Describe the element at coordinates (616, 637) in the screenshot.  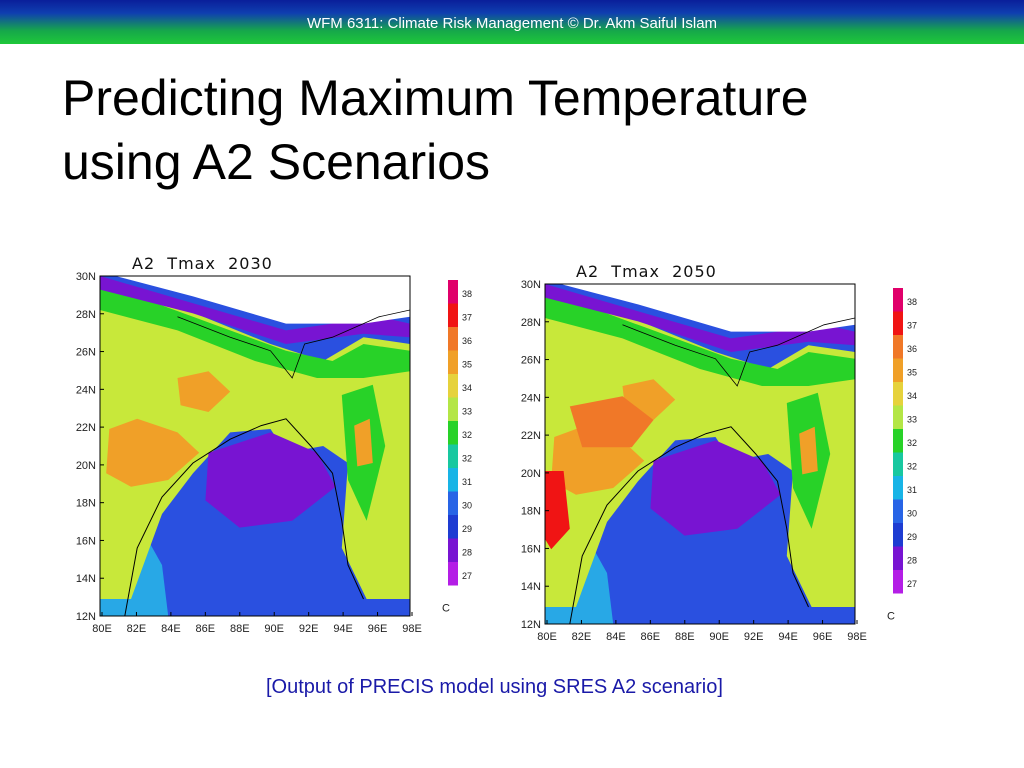
I see `lon-tick-label: 84E` at that location.